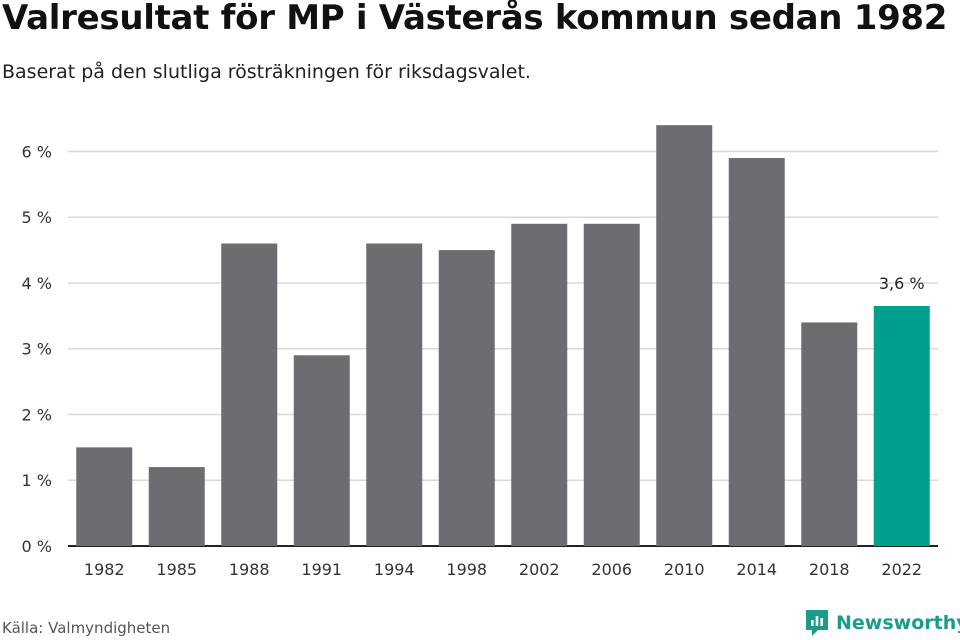  I want to click on y-tick-label: 2 %, so click(37, 414).